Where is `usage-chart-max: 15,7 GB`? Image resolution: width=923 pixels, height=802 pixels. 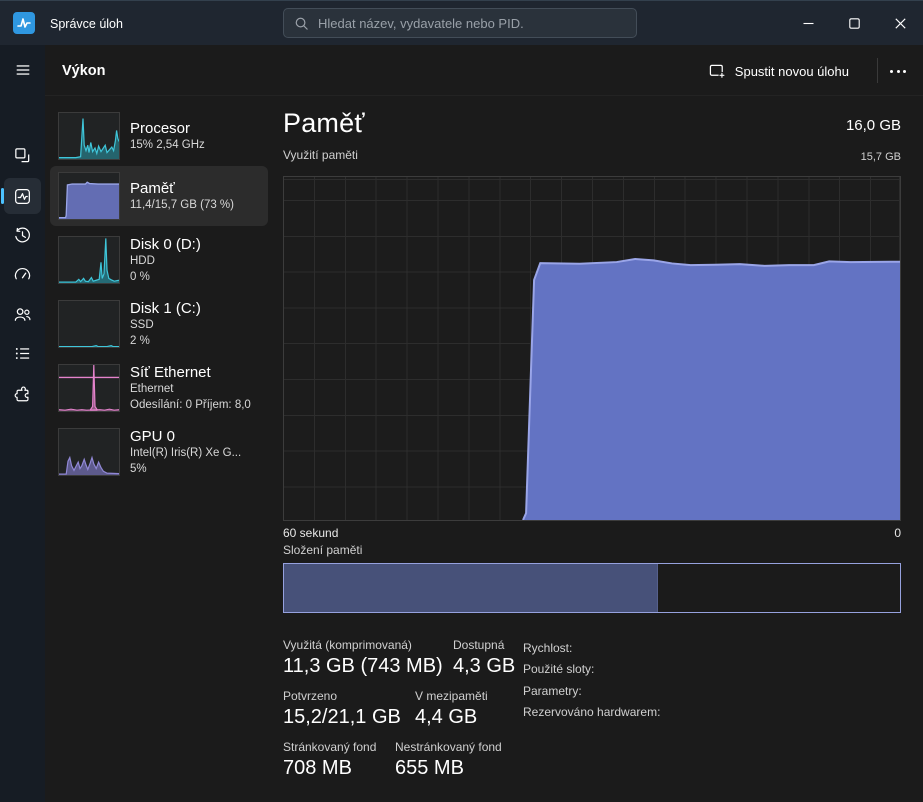 usage-chart-max: 15,7 GB is located at coordinates (880, 157).